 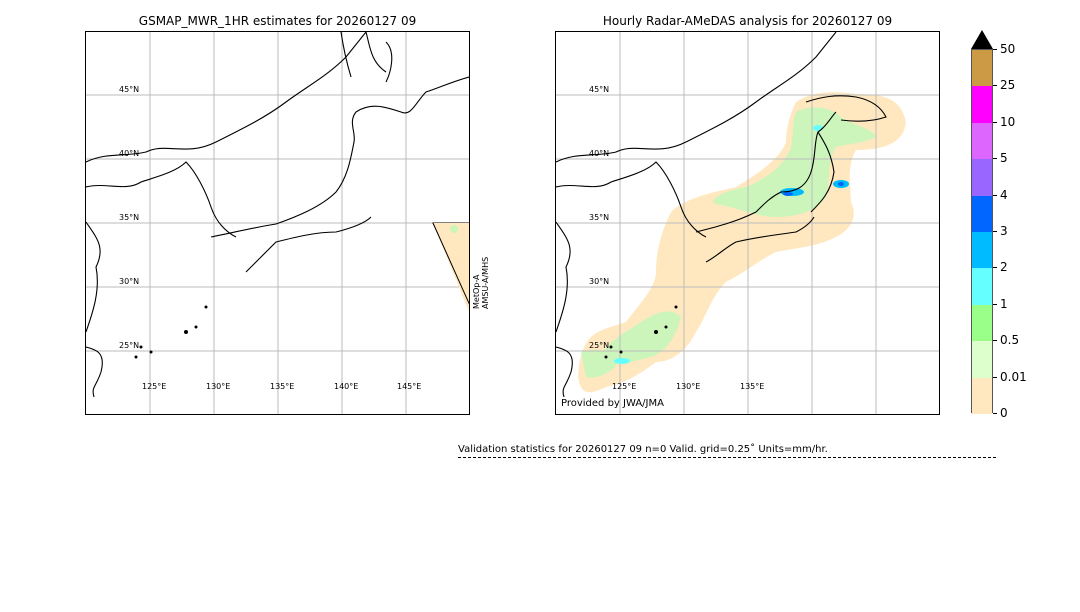 I want to click on colorbar-tick-50: 50, so click(x=1004, y=49).